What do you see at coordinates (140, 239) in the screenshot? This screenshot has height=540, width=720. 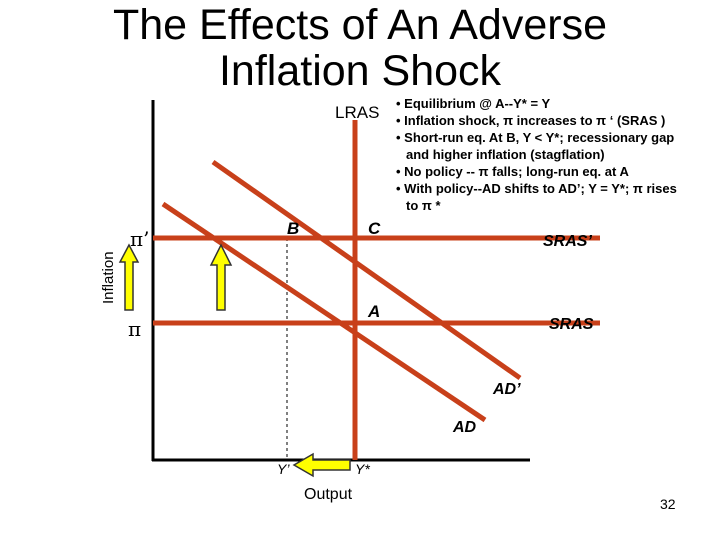 I see `pi-prime-tick-label: π’` at bounding box center [140, 239].